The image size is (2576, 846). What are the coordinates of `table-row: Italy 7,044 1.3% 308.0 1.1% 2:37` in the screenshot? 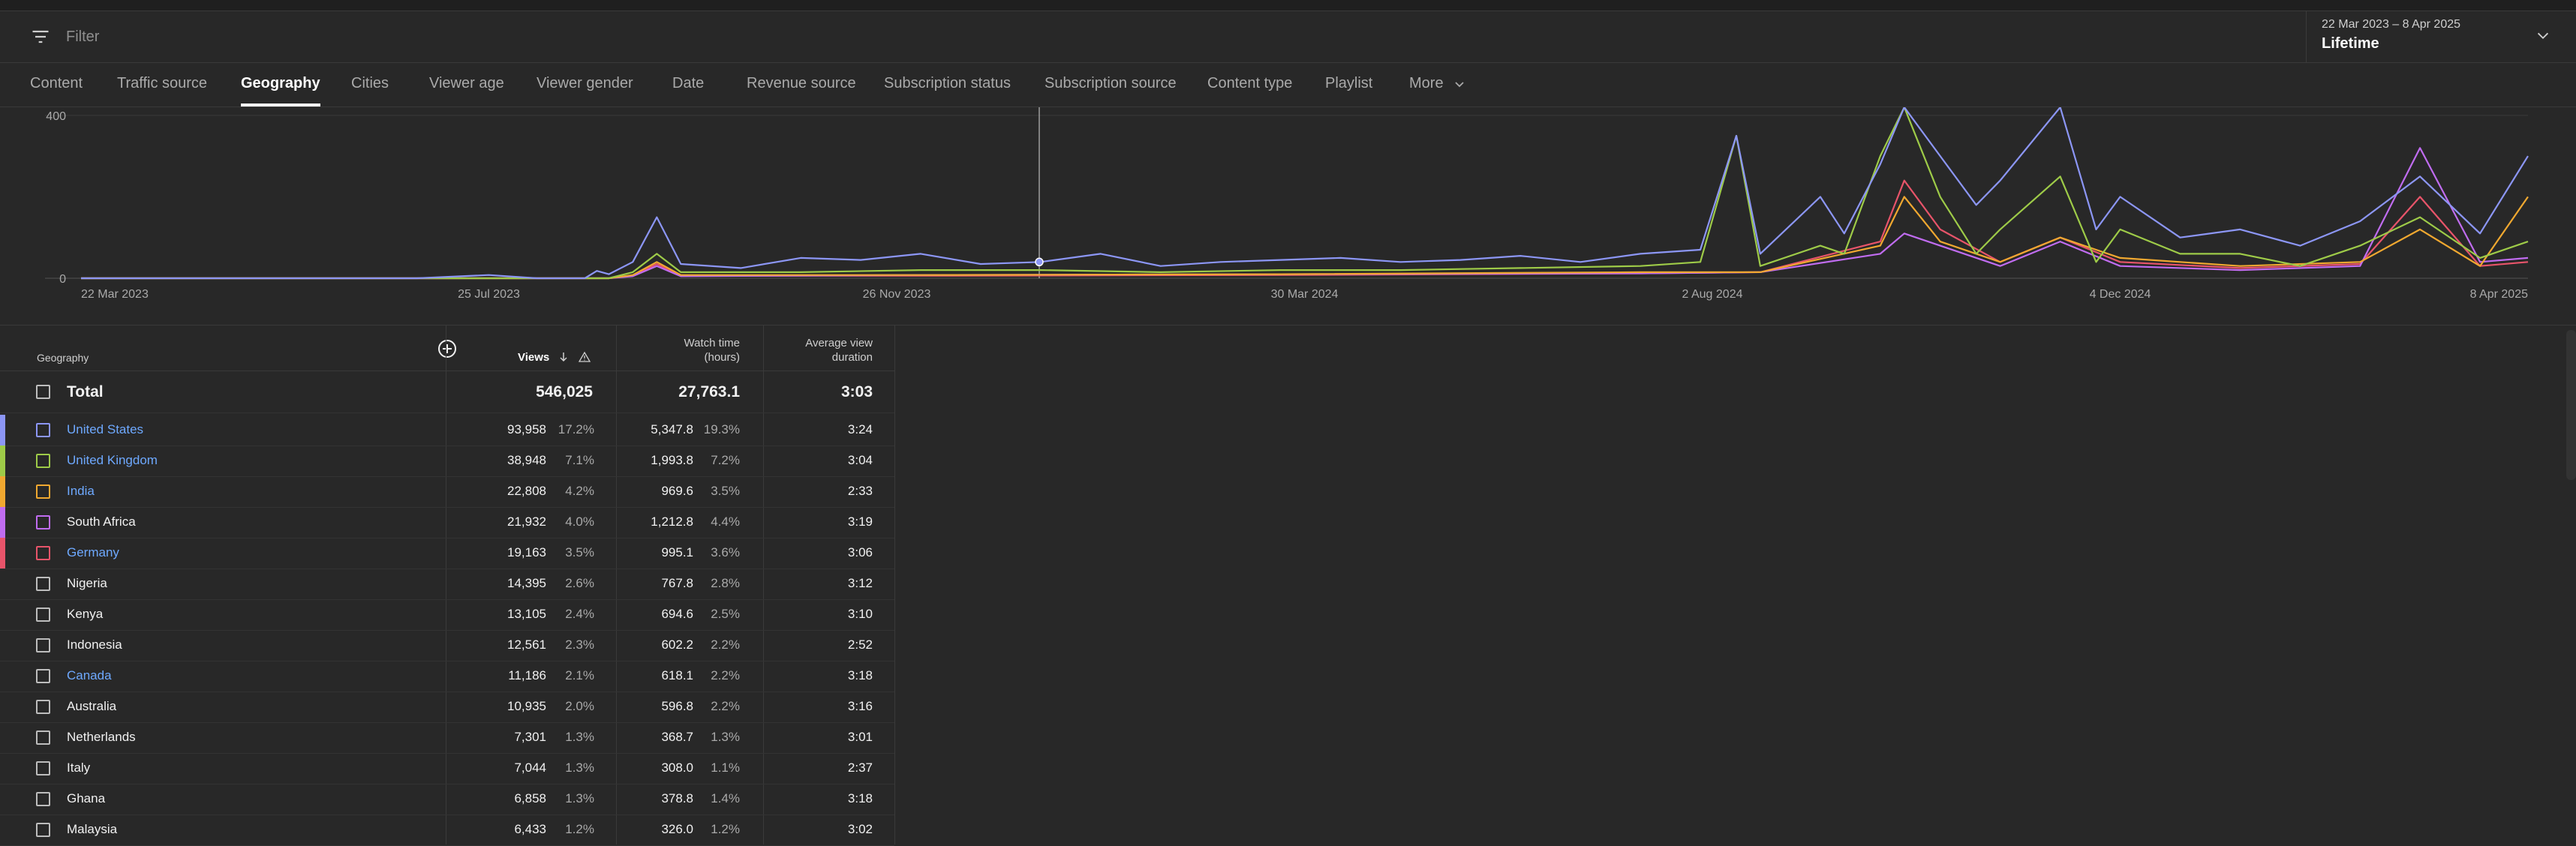 It's located at (447, 768).